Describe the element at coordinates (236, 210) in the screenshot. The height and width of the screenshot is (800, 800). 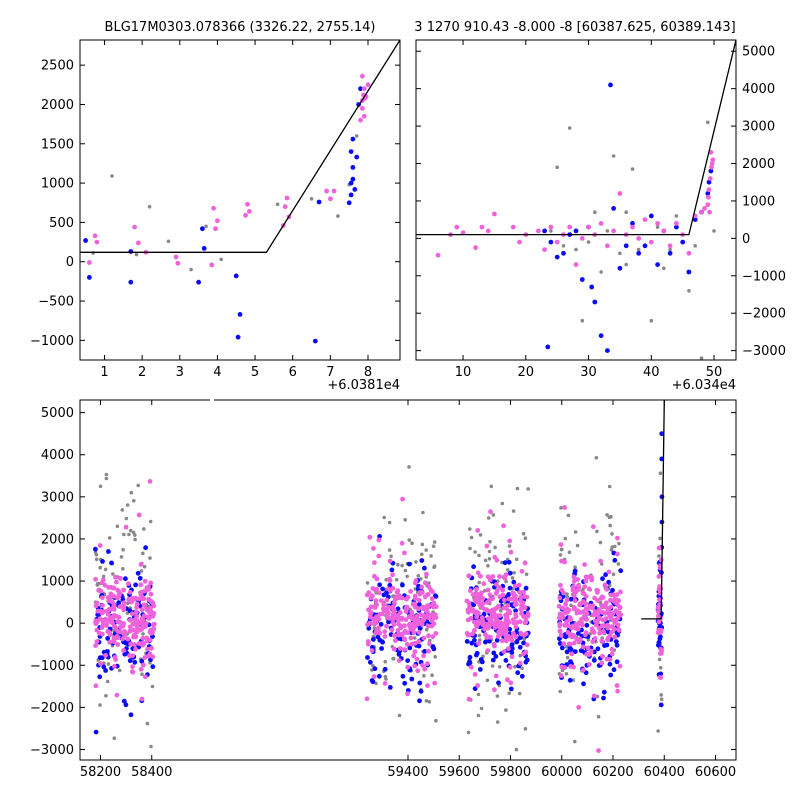
I see `panel-top-left-xticks: 1 2 3 4 5 6 7 8` at that location.